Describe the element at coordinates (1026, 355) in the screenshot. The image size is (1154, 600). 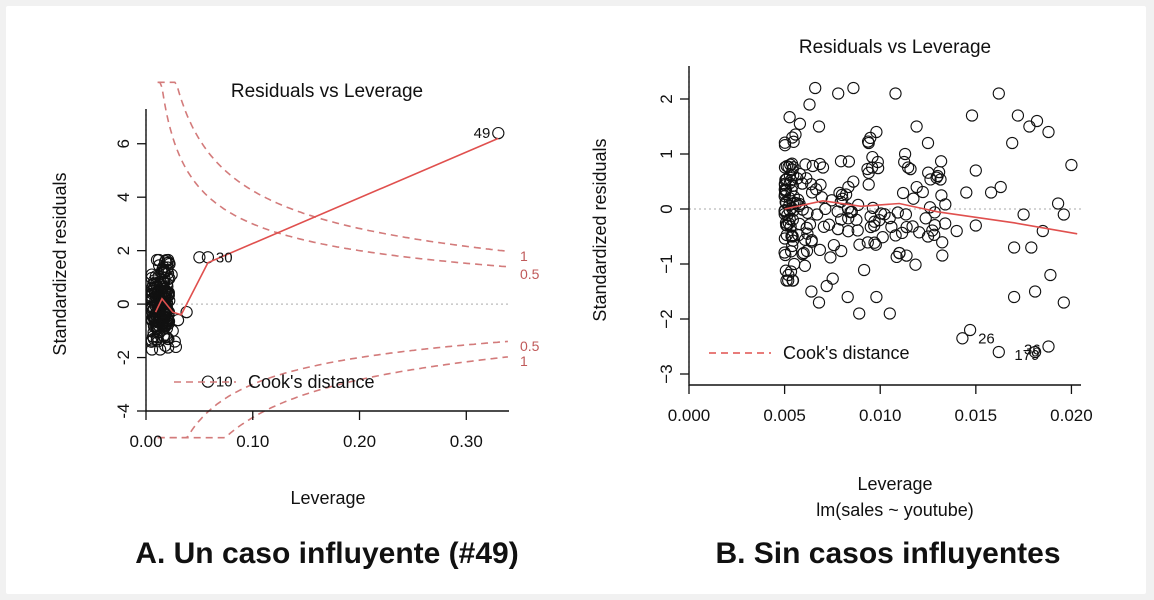
I see `point-annotation: 179` at that location.